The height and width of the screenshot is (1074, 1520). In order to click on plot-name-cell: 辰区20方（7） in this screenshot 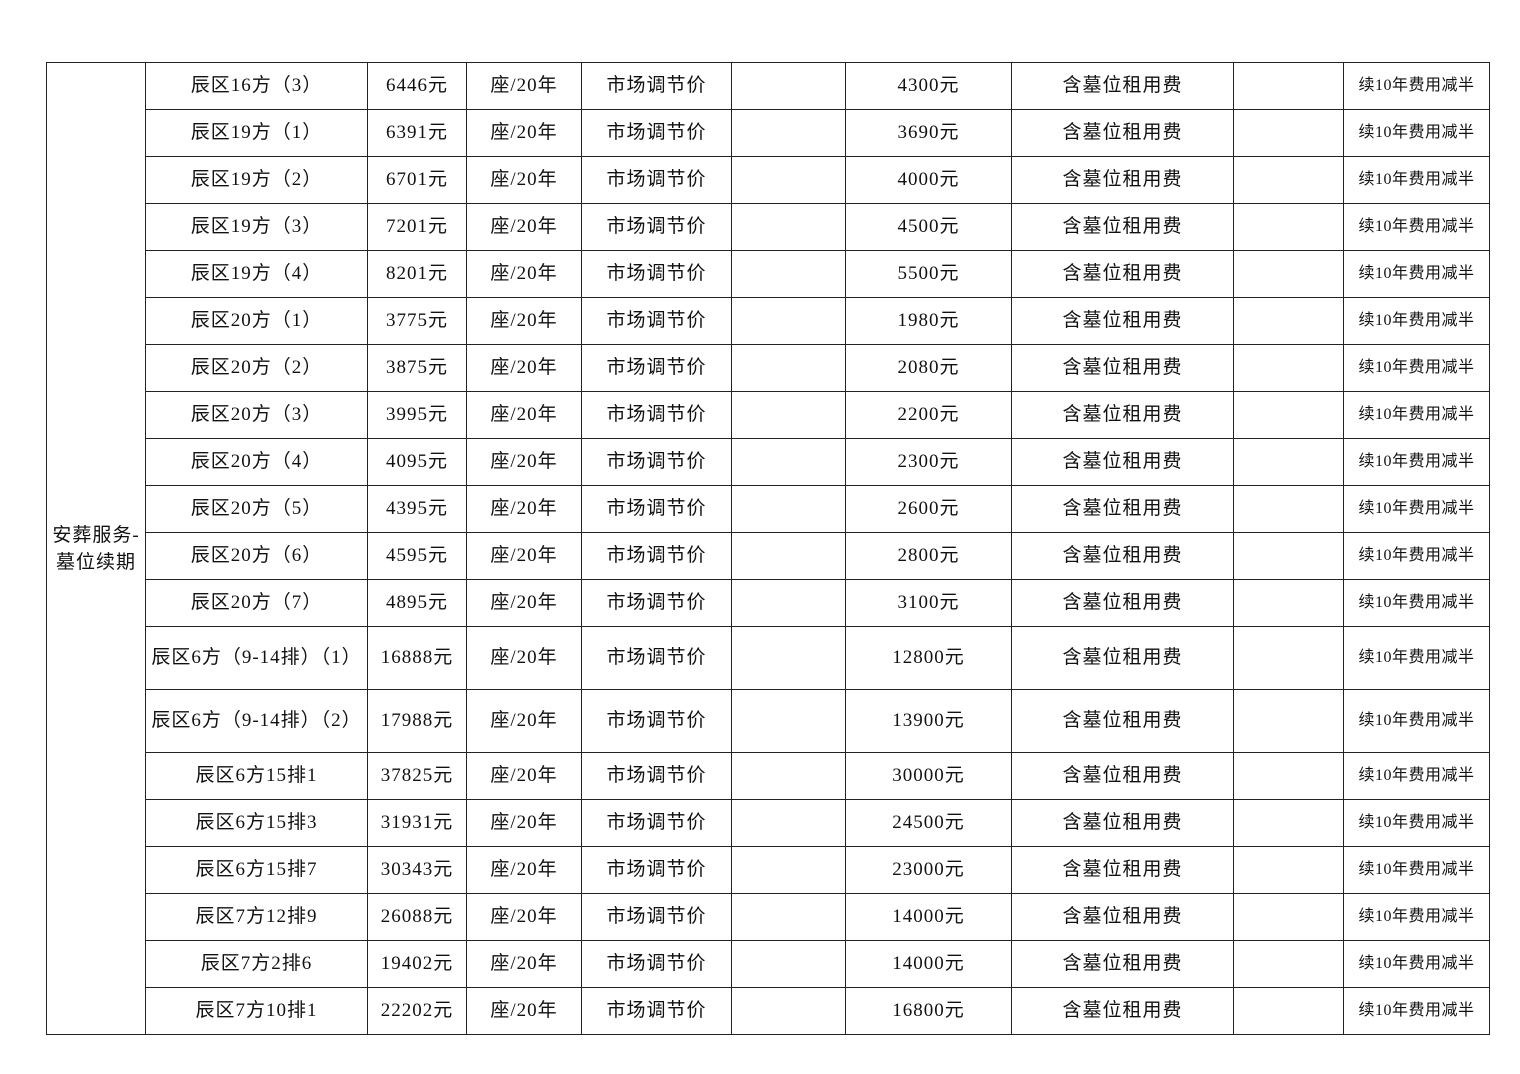, I will do `click(256, 603)`.